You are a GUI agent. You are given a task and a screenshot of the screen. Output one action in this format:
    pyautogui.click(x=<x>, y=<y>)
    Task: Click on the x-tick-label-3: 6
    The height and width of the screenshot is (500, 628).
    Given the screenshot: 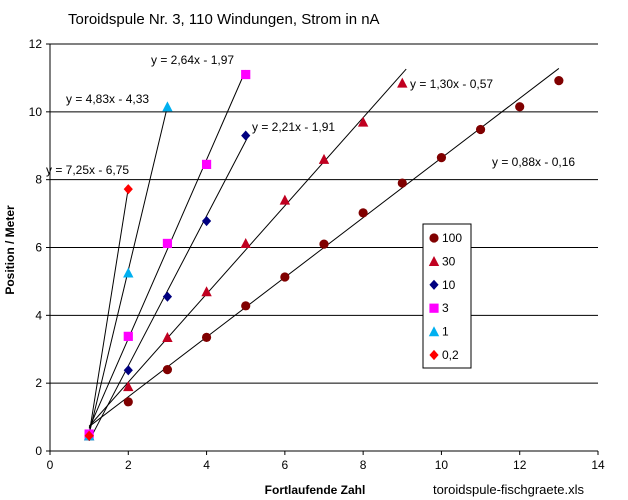 What is the action you would take?
    pyautogui.click(x=285, y=465)
    